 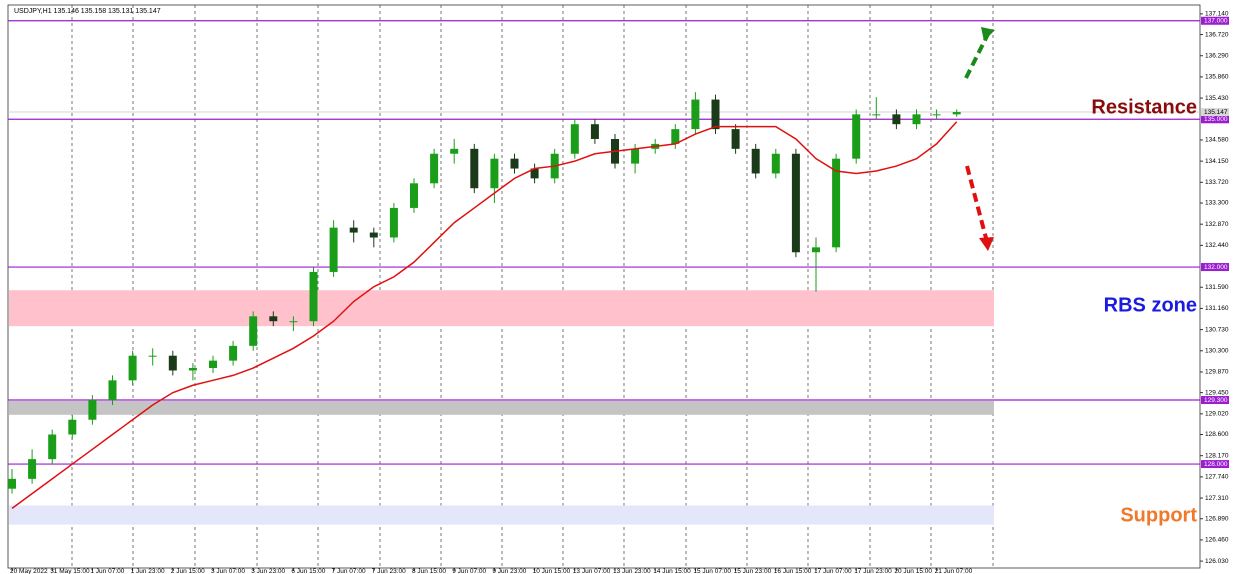 What do you see at coordinates (308, 571) in the screenshot?
I see `x-tick-label: 6 Jun 15:00` at bounding box center [308, 571].